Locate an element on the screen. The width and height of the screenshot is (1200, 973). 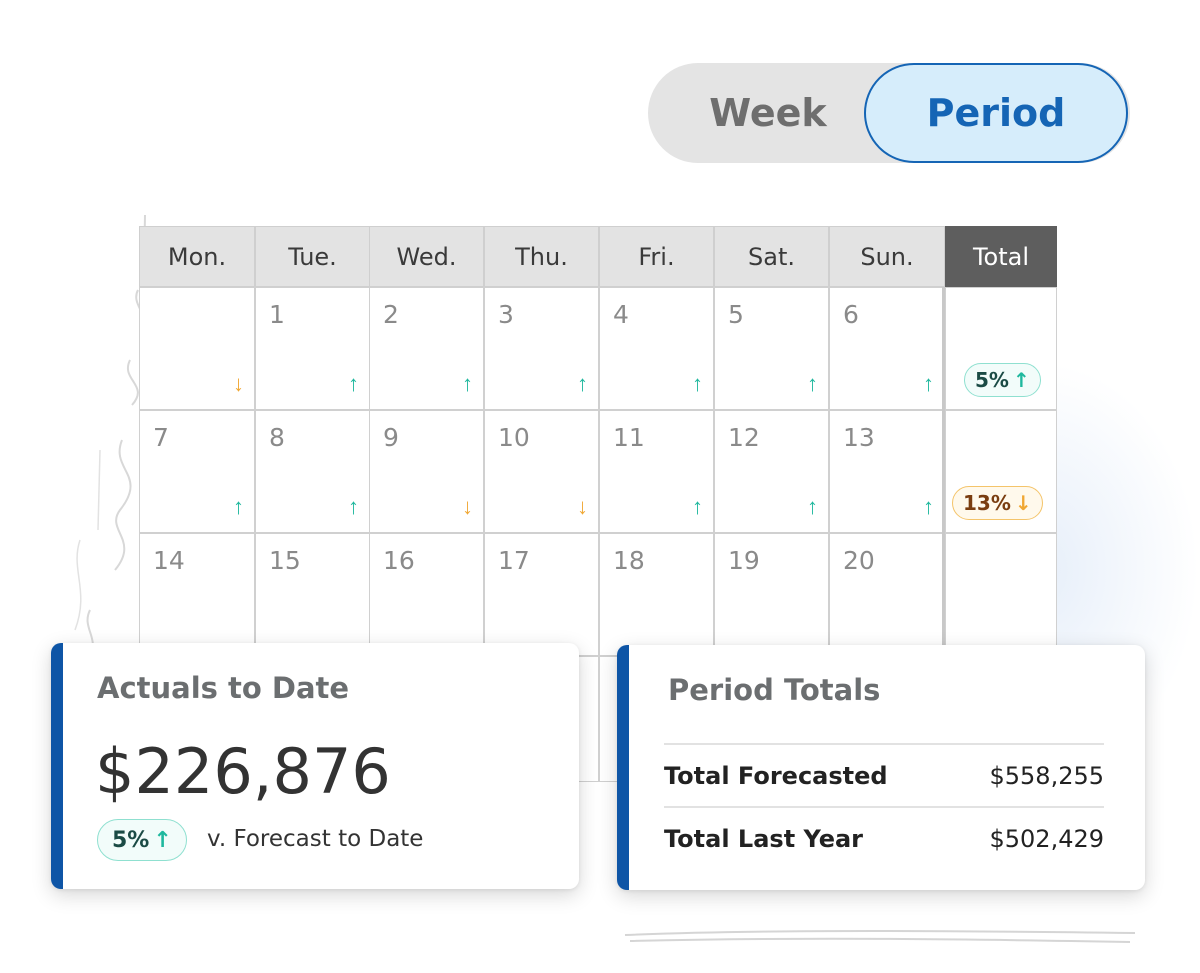
day-number: 10 is located at coordinates (514, 437).